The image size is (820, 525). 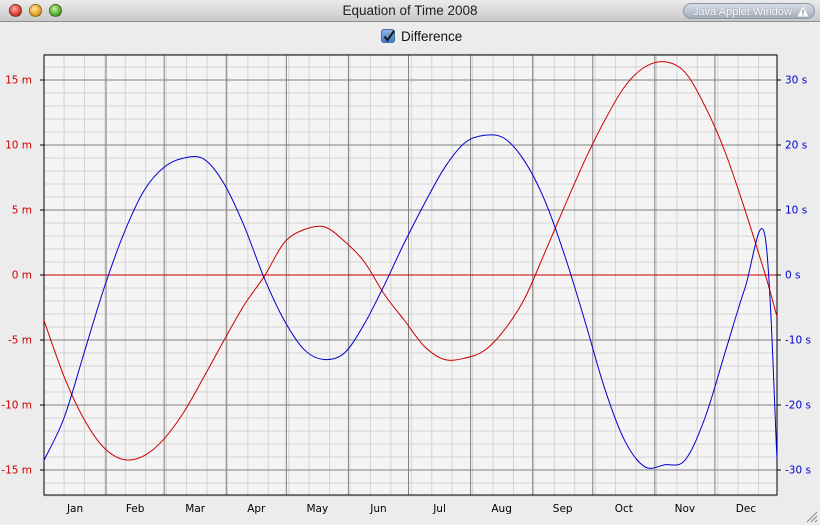 I want to click on resize-grip-icon, so click(x=812, y=517).